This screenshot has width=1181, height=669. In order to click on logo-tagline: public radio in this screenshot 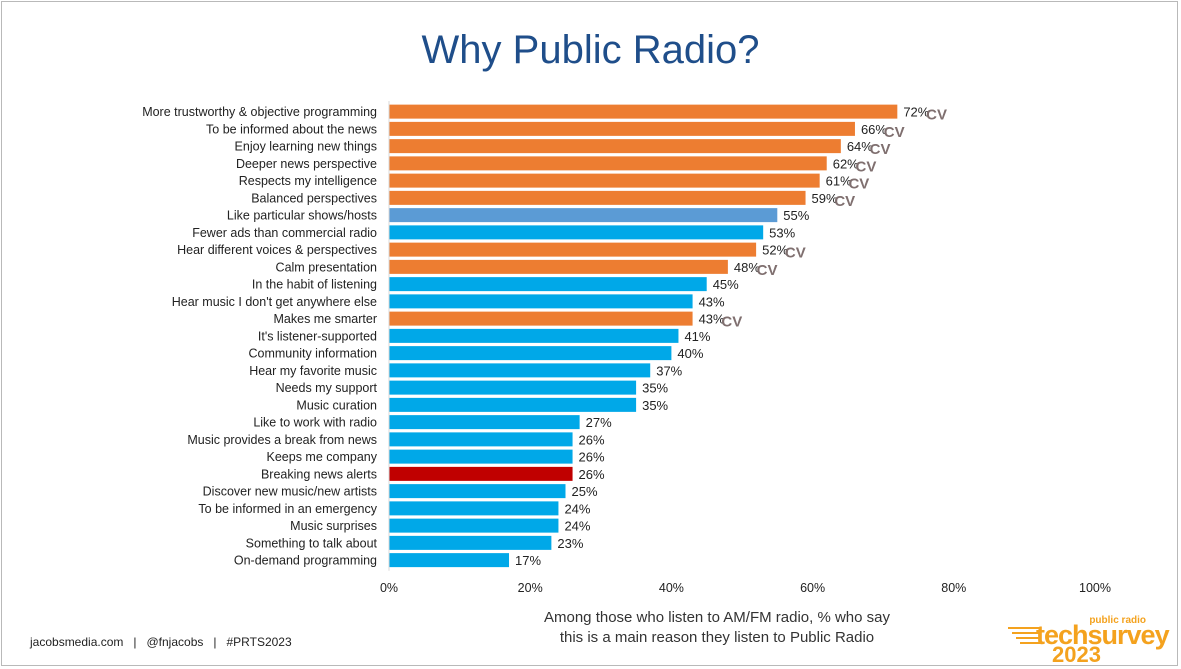, I will do `click(1117, 620)`.